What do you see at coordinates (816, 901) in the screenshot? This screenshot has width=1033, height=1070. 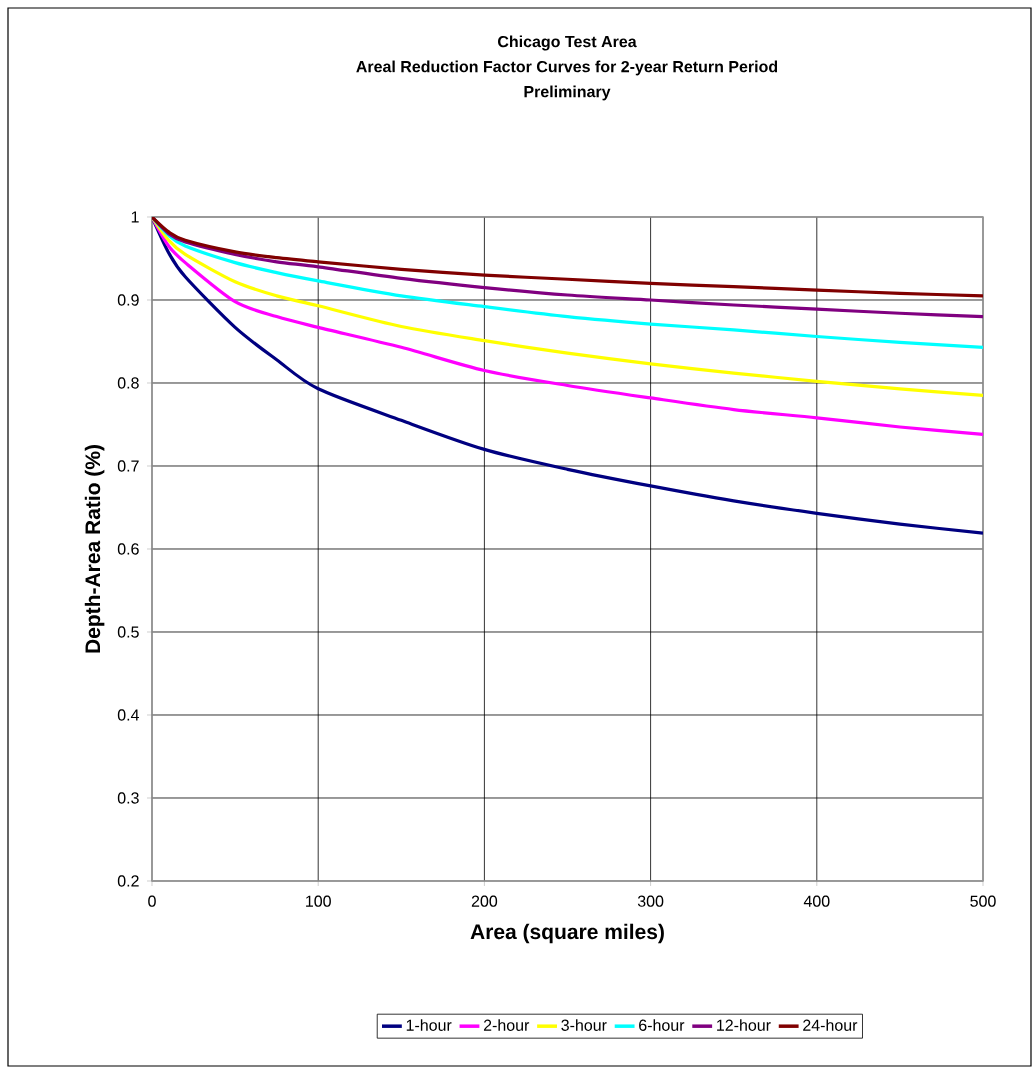 I see `x-tick-label: 400` at bounding box center [816, 901].